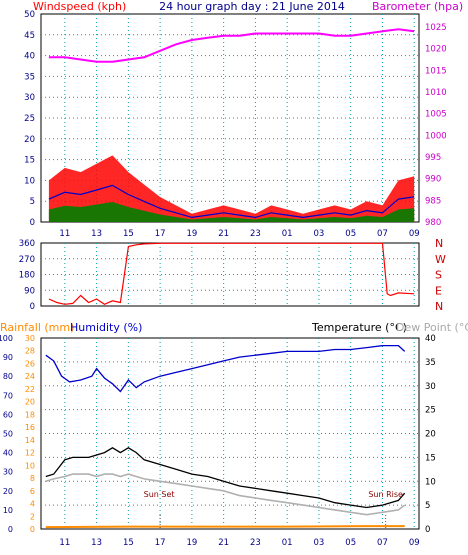  Describe the element at coordinates (27, 260) in the screenshot. I see `direction-tick-label: 270` at that location.